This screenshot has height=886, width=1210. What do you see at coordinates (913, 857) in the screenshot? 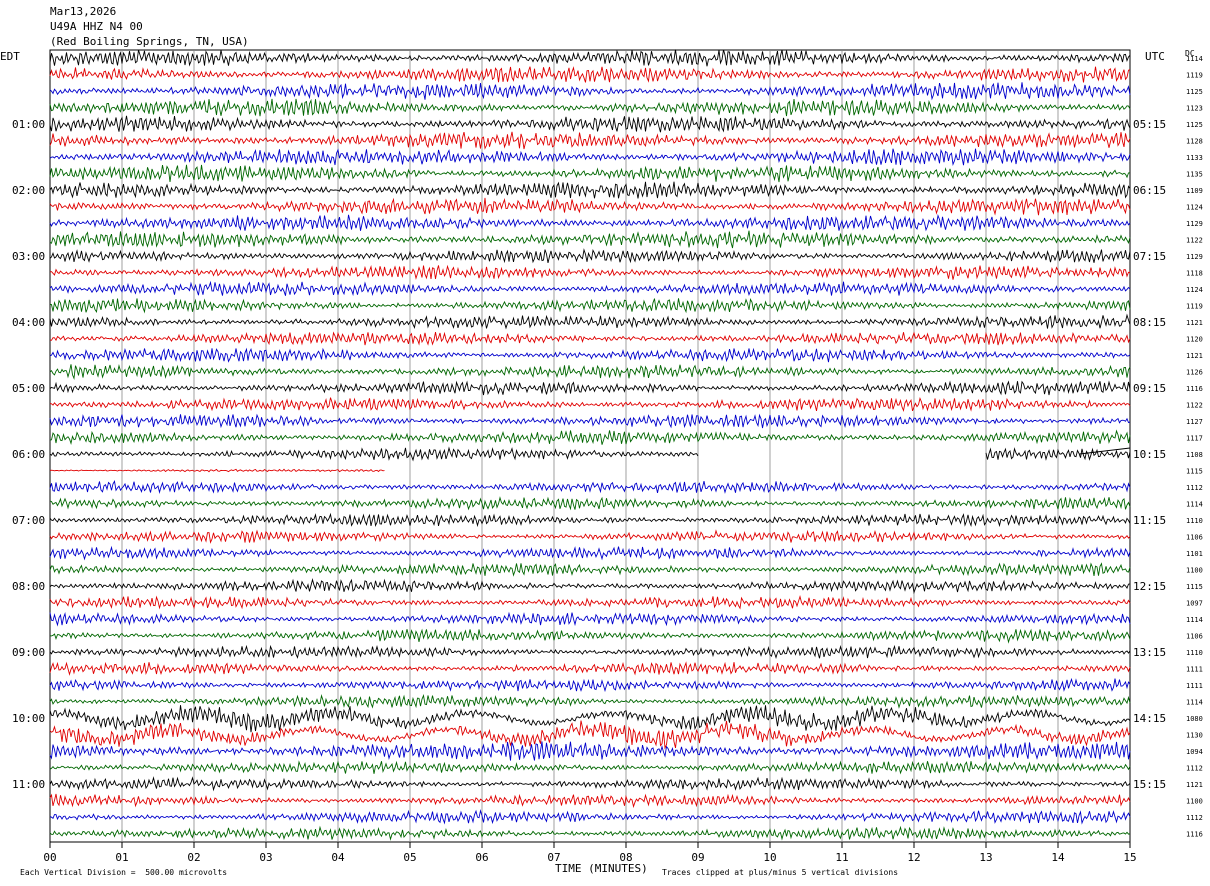
I see `x-tick-label: 12` at bounding box center [913, 857].